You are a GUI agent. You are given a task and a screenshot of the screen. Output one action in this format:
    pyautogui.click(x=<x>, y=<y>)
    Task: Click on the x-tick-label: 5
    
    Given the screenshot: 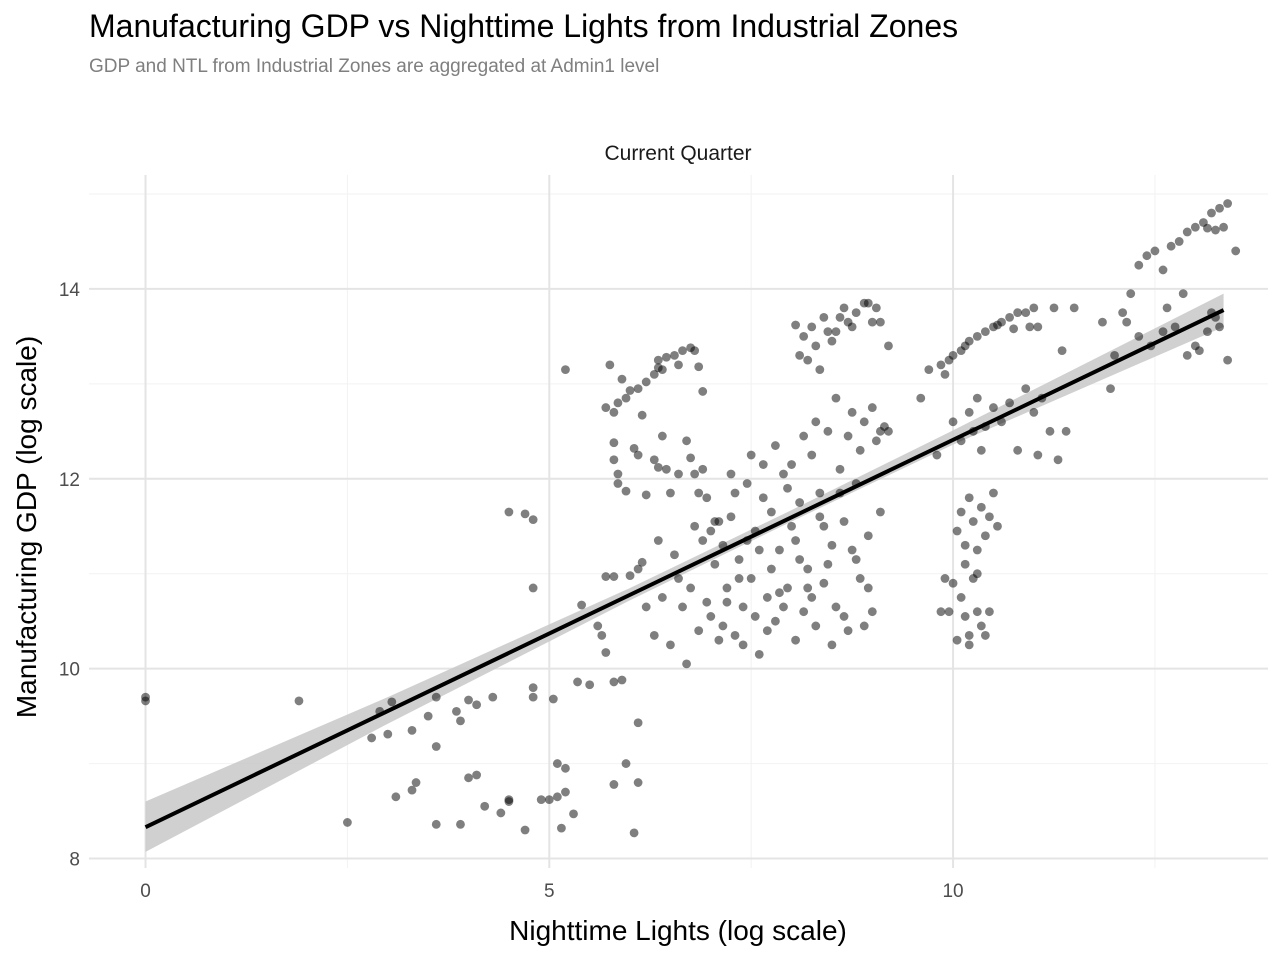 What is the action you would take?
    pyautogui.click(x=549, y=891)
    